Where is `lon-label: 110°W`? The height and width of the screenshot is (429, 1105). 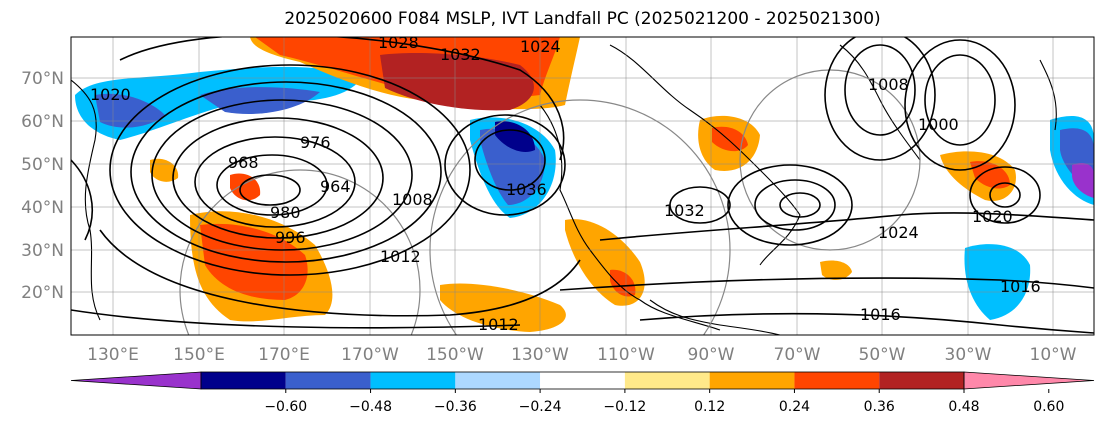 lon-label: 110°W is located at coordinates (626, 355).